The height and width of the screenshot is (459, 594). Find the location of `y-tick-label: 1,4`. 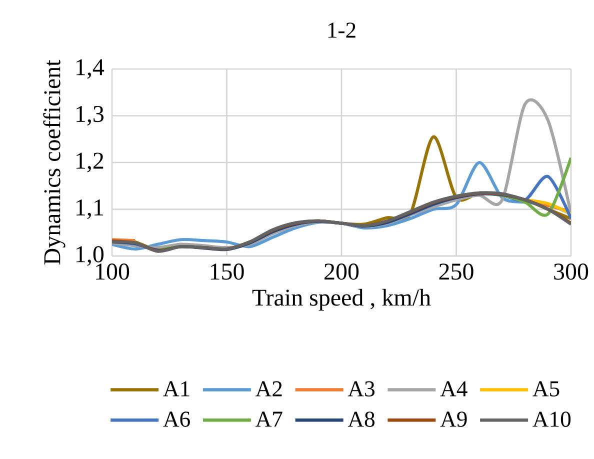

y-tick-label: 1,4 is located at coordinates (90, 69).